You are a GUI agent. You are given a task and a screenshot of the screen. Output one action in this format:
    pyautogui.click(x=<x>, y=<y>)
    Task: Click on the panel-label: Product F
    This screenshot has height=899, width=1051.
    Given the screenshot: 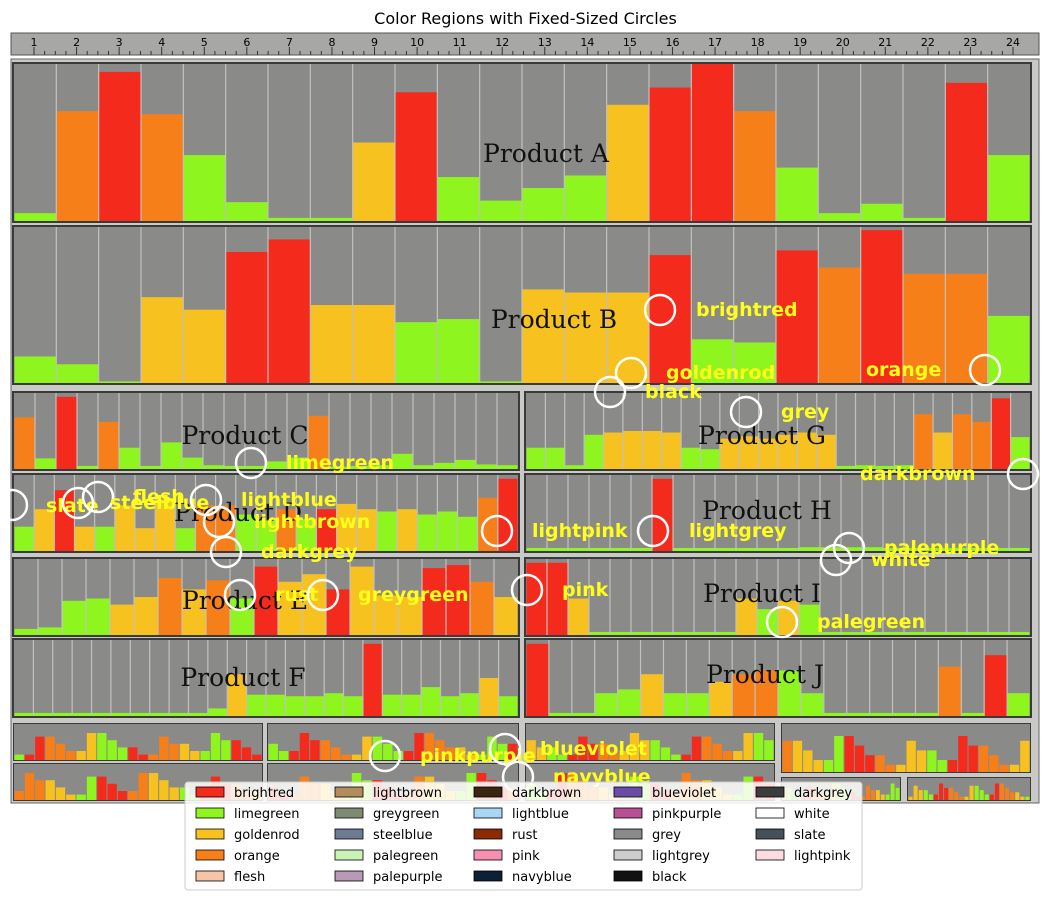 What is the action you would take?
    pyautogui.click(x=242, y=677)
    